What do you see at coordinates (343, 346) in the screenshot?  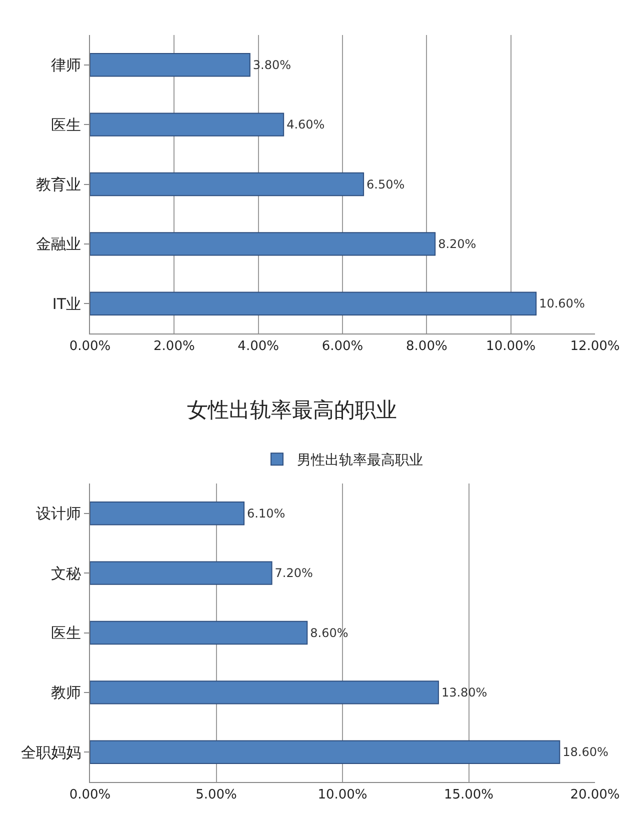 I see `x-tick-label: 6.00%` at bounding box center [343, 346].